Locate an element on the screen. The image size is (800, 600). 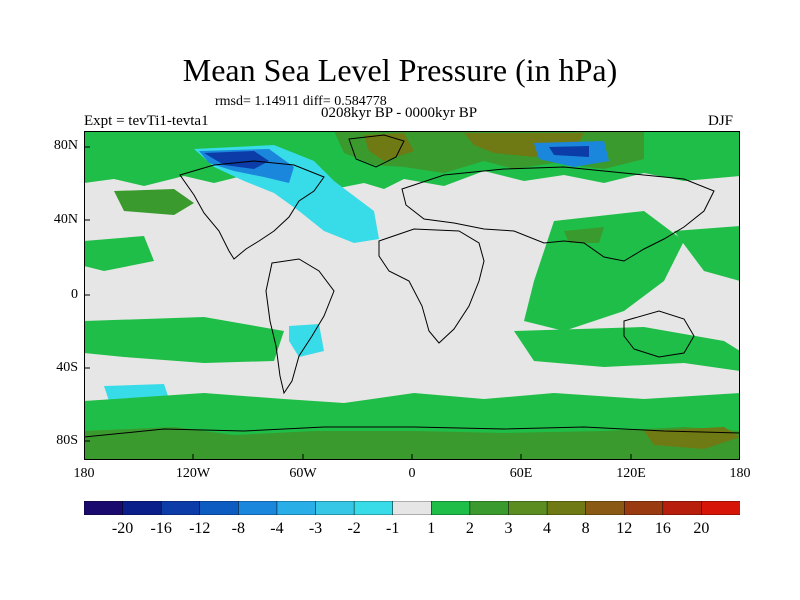
colorbar-label: 12 is located at coordinates (624, 528).